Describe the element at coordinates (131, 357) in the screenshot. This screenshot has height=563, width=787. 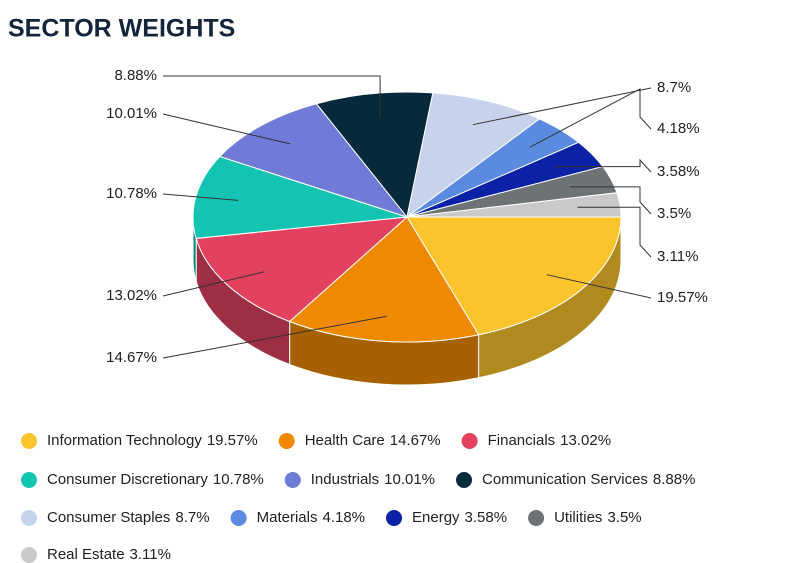
I see `data-label: 14.67%` at that location.